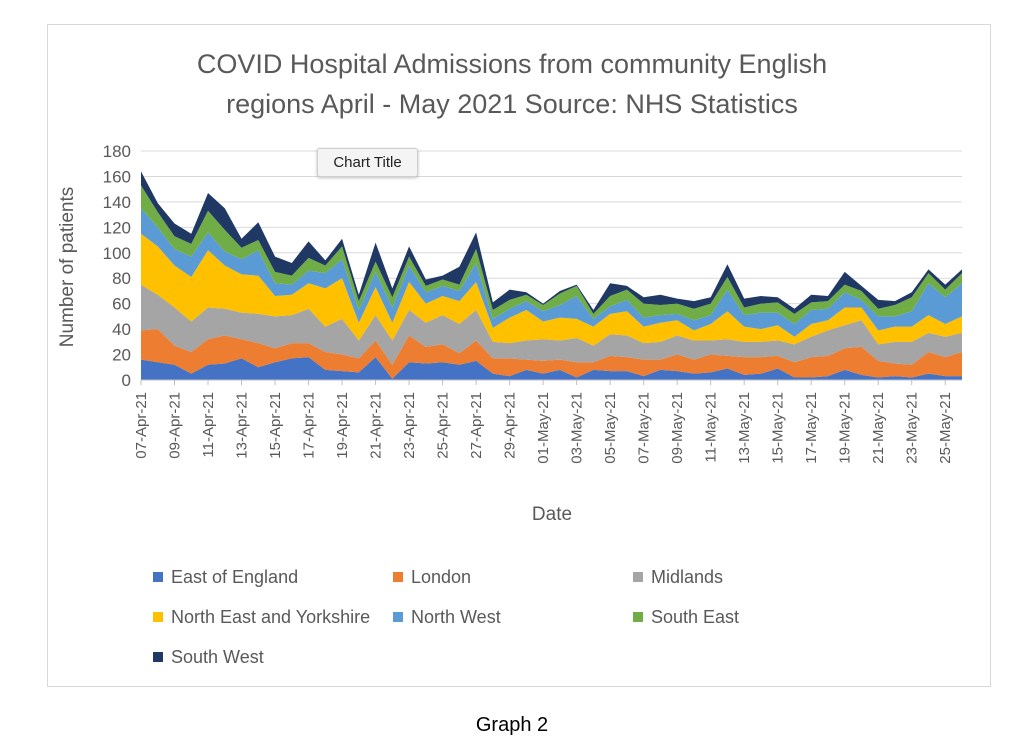  What do you see at coordinates (121, 304) in the screenshot?
I see `y-tick-label: 60` at bounding box center [121, 304].